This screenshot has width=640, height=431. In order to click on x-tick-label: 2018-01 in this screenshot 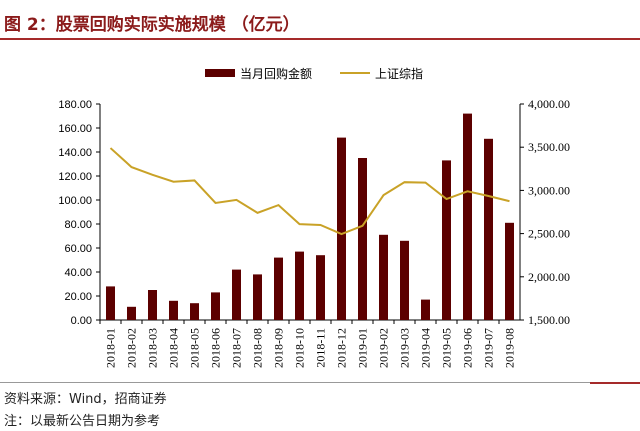, I will do `click(111, 348)`.